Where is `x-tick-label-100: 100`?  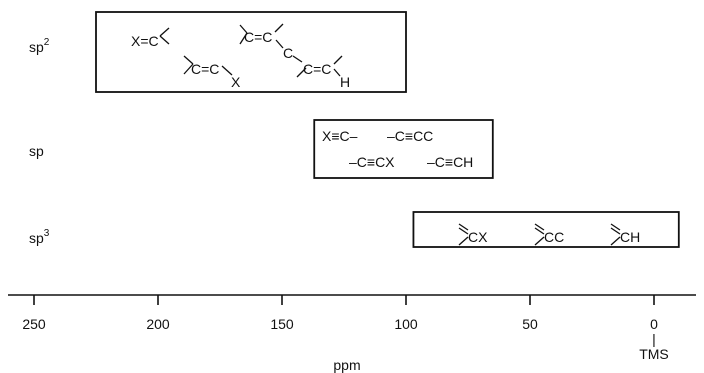
x-tick-label-100: 100 is located at coordinates (406, 324).